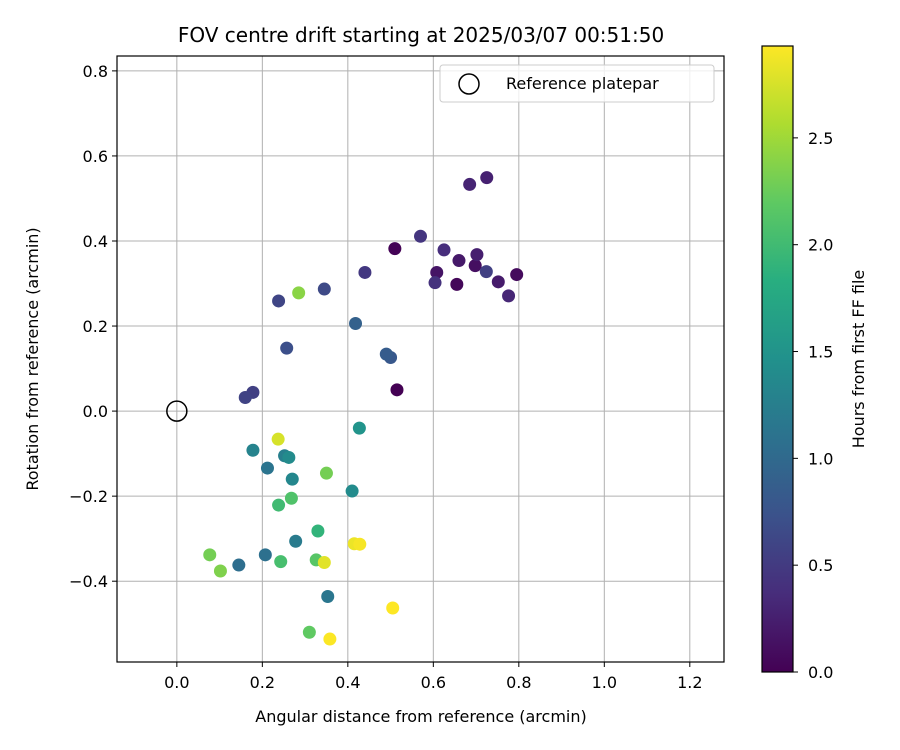  I want to click on colorbar-tick-label: 0.5, so click(820, 565).